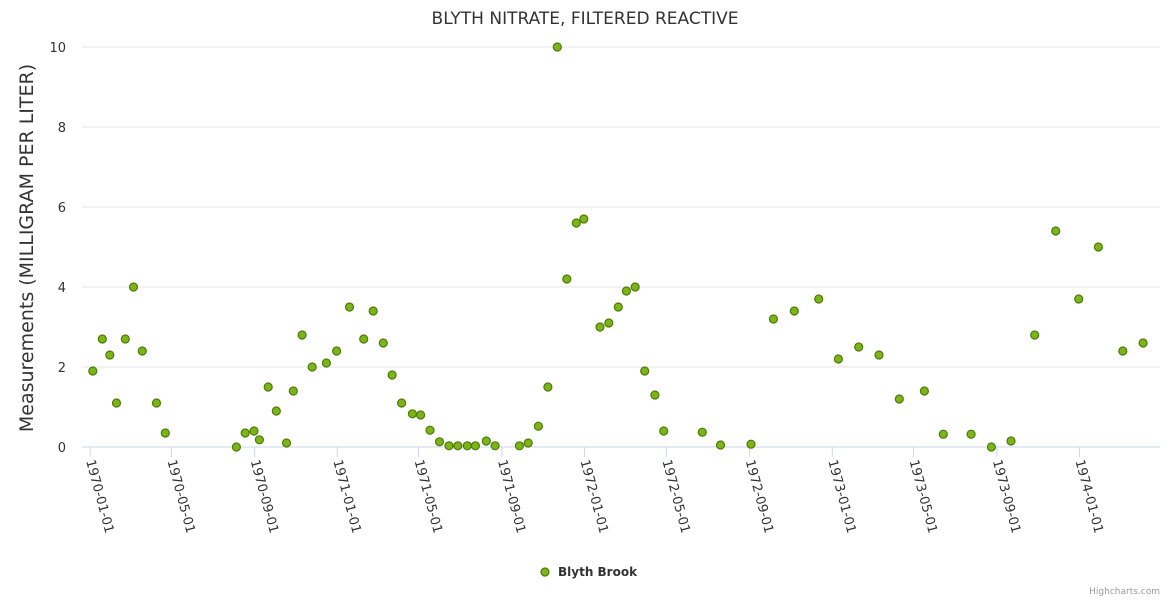 The image size is (1170, 604). Describe the element at coordinates (57, 248) in the screenshot. I see `y-axis-ticks: 0 2 4 6 8 10` at that location.